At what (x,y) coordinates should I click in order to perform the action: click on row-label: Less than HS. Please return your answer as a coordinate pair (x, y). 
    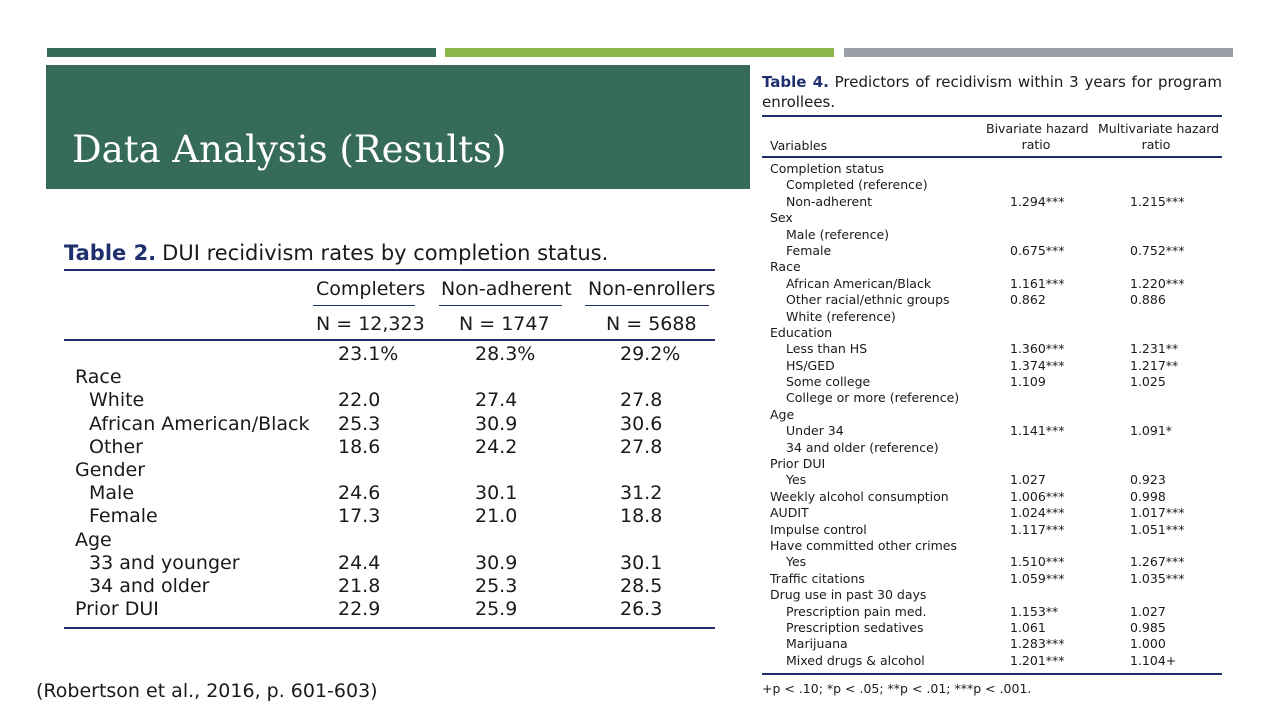
    Looking at the image, I should click on (827, 349).